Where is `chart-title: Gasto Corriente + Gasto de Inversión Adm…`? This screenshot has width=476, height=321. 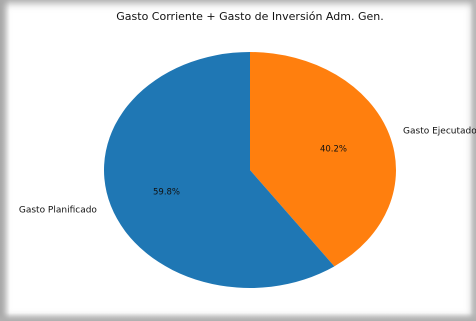
chart-title: Gasto Corriente + Gasto de Inversión Adm… is located at coordinates (249, 16).